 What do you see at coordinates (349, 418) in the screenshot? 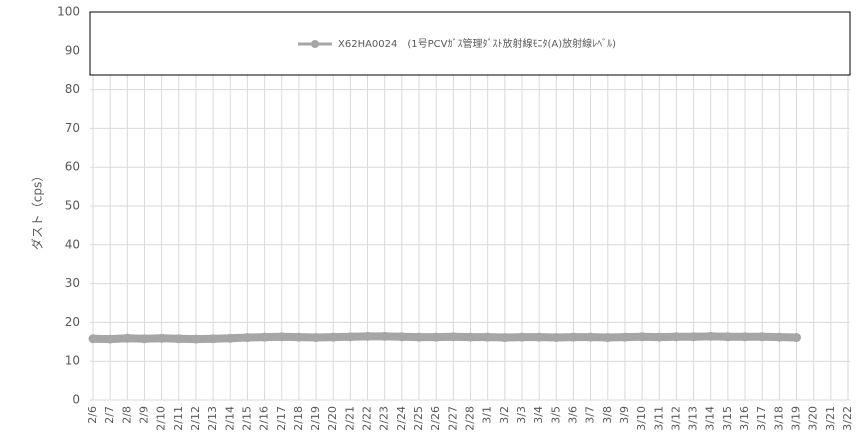
I see `x-tick-label: 2/21` at bounding box center [349, 418].